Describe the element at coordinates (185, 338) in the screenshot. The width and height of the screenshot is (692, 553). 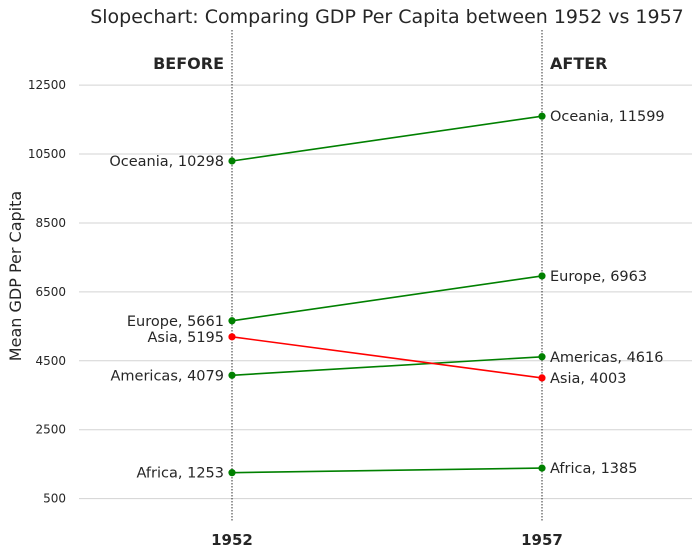
I see `label-before-asia: Asia, 5195` at that location.